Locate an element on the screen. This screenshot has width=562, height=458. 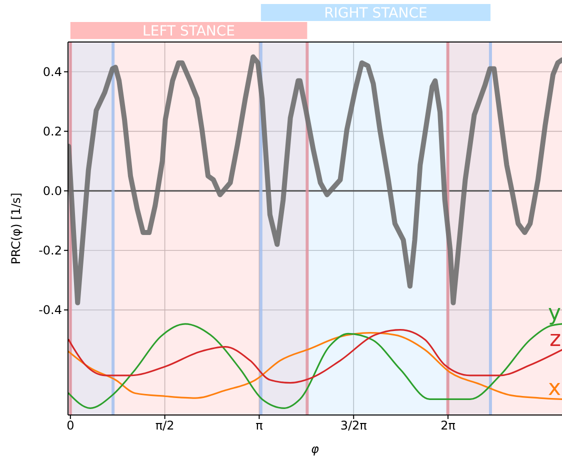
y-axis-title: PRC(φ) [1/s] is located at coordinates (16, 228).